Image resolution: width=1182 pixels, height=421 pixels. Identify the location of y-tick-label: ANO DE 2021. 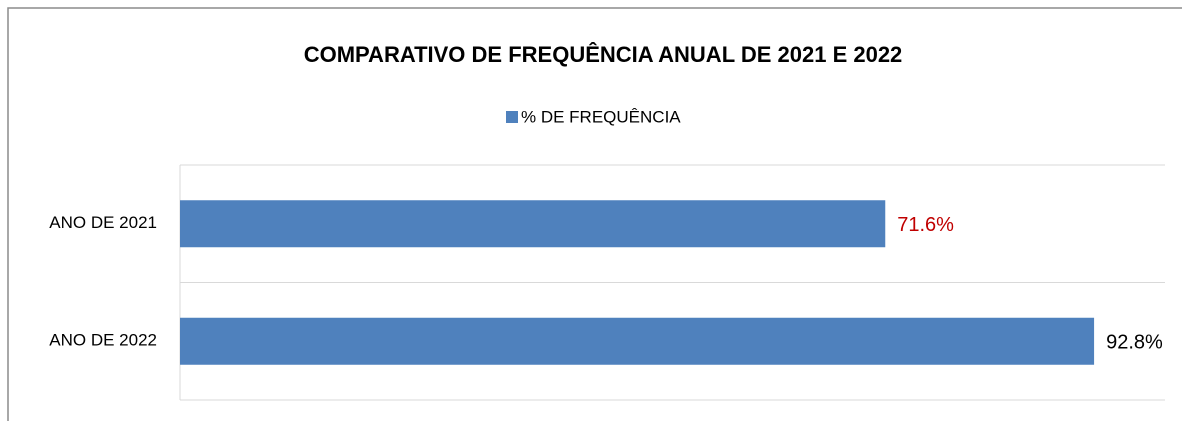
(103, 222).